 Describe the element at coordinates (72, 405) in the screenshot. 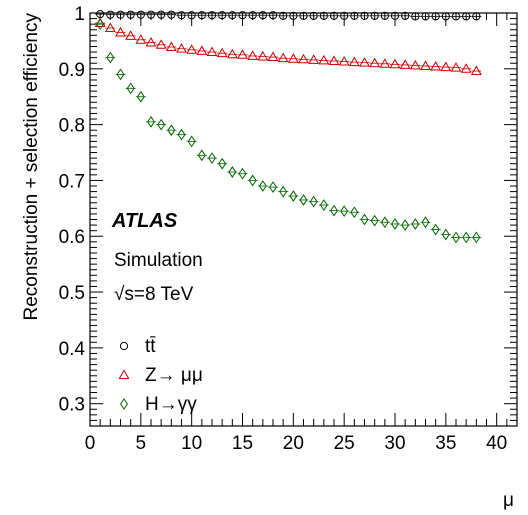

I see `y-tick-label: 0.3` at that location.